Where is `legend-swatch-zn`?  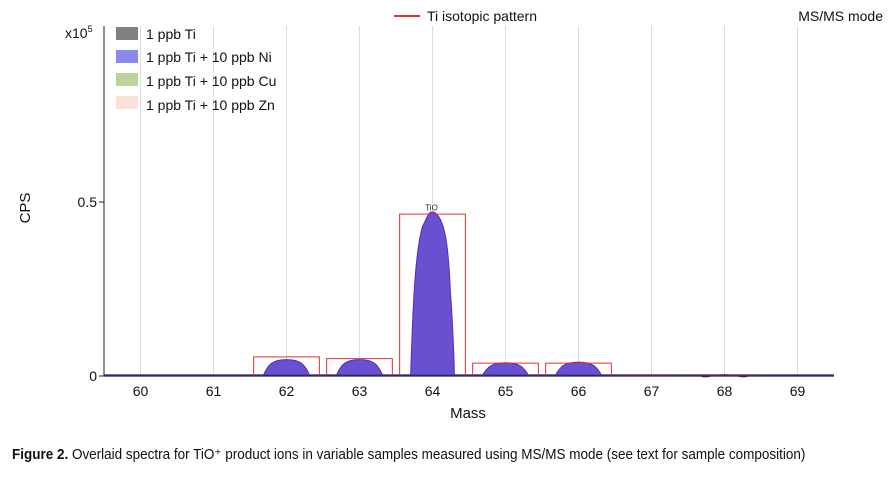 legend-swatch-zn is located at coordinates (127, 102).